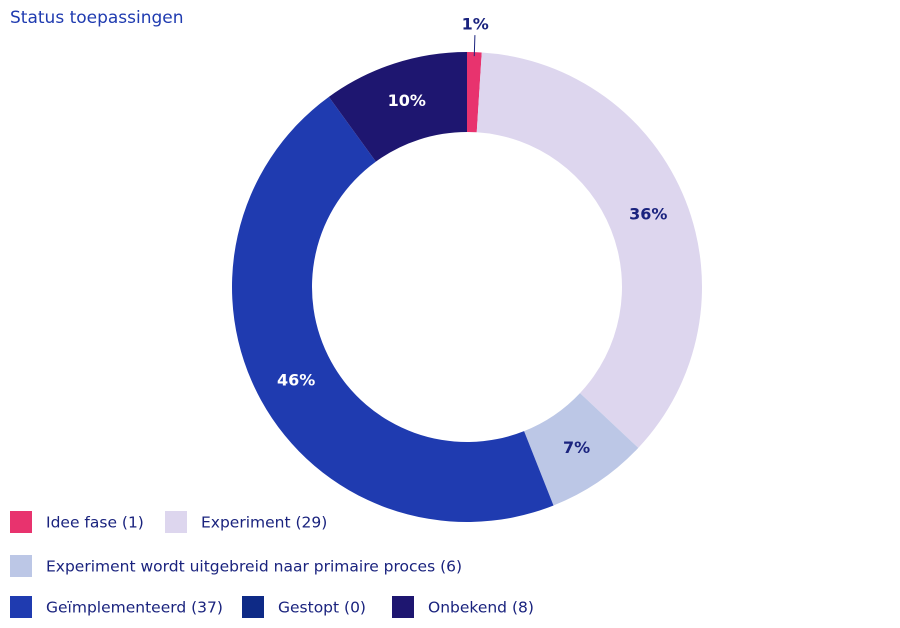 The image size is (900, 628). I want to click on leader-line, so click(474, 46).